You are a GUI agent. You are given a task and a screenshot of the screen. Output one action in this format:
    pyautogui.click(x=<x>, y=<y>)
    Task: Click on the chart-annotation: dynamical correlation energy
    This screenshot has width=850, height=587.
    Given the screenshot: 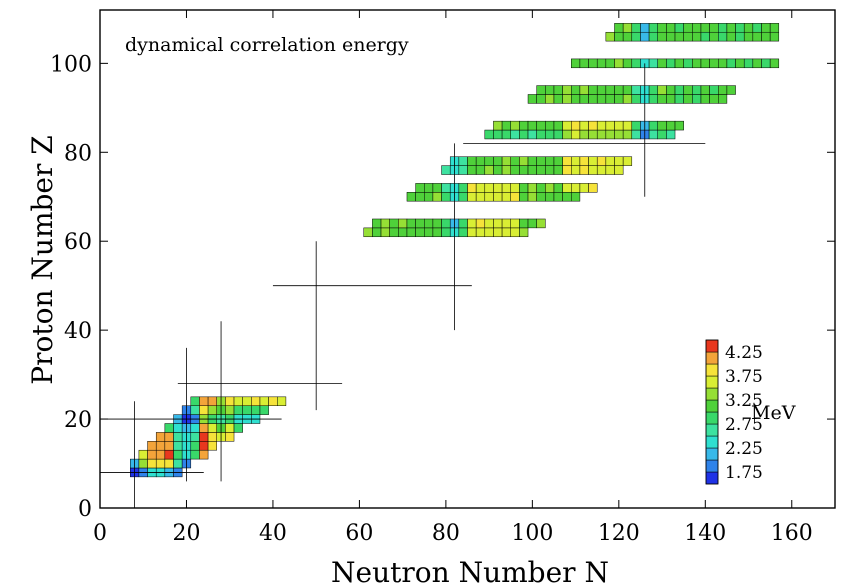 What is the action you would take?
    pyautogui.click(x=267, y=45)
    